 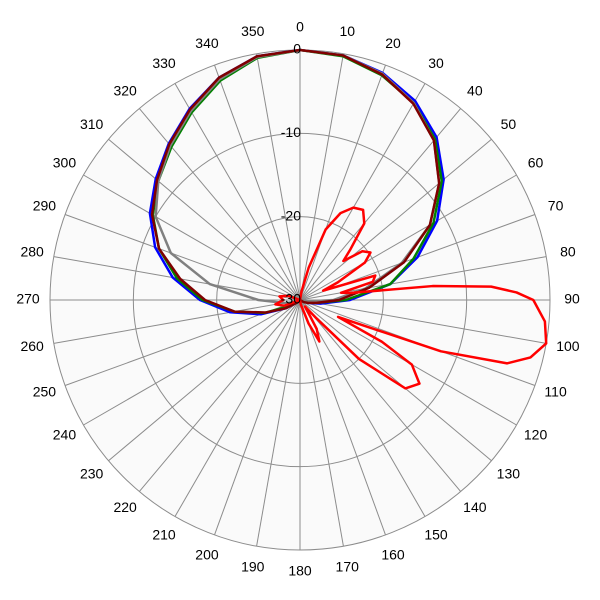 What do you see at coordinates (436, 534) in the screenshot?
I see `angle-tick-label: 150` at bounding box center [436, 534].